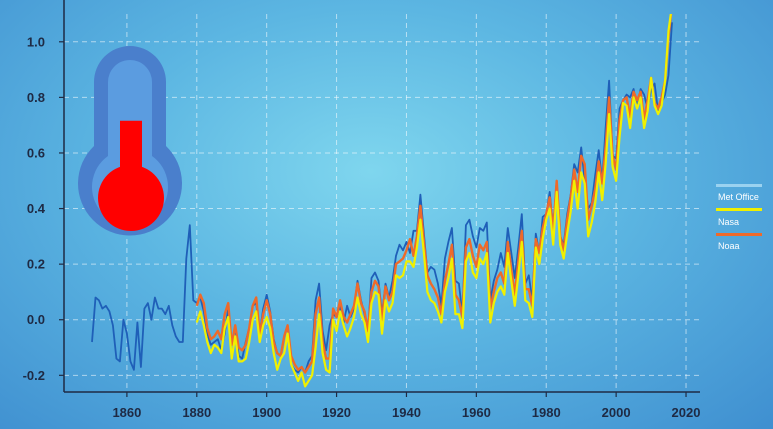 This screenshot has height=429, width=773. What do you see at coordinates (728, 222) in the screenshot?
I see `legend-label: Nasa` at bounding box center [728, 222].